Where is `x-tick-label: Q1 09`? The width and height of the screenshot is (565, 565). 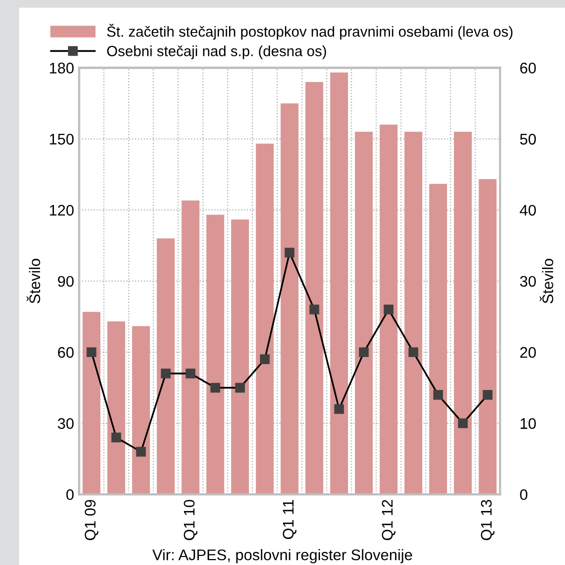 x-tick-label: Q1 09 is located at coordinates (91, 520).